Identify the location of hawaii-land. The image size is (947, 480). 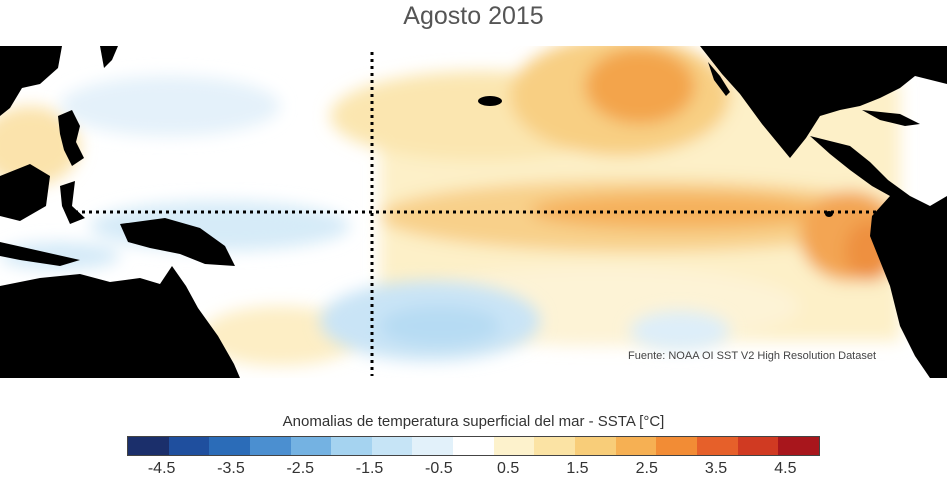
(490, 101).